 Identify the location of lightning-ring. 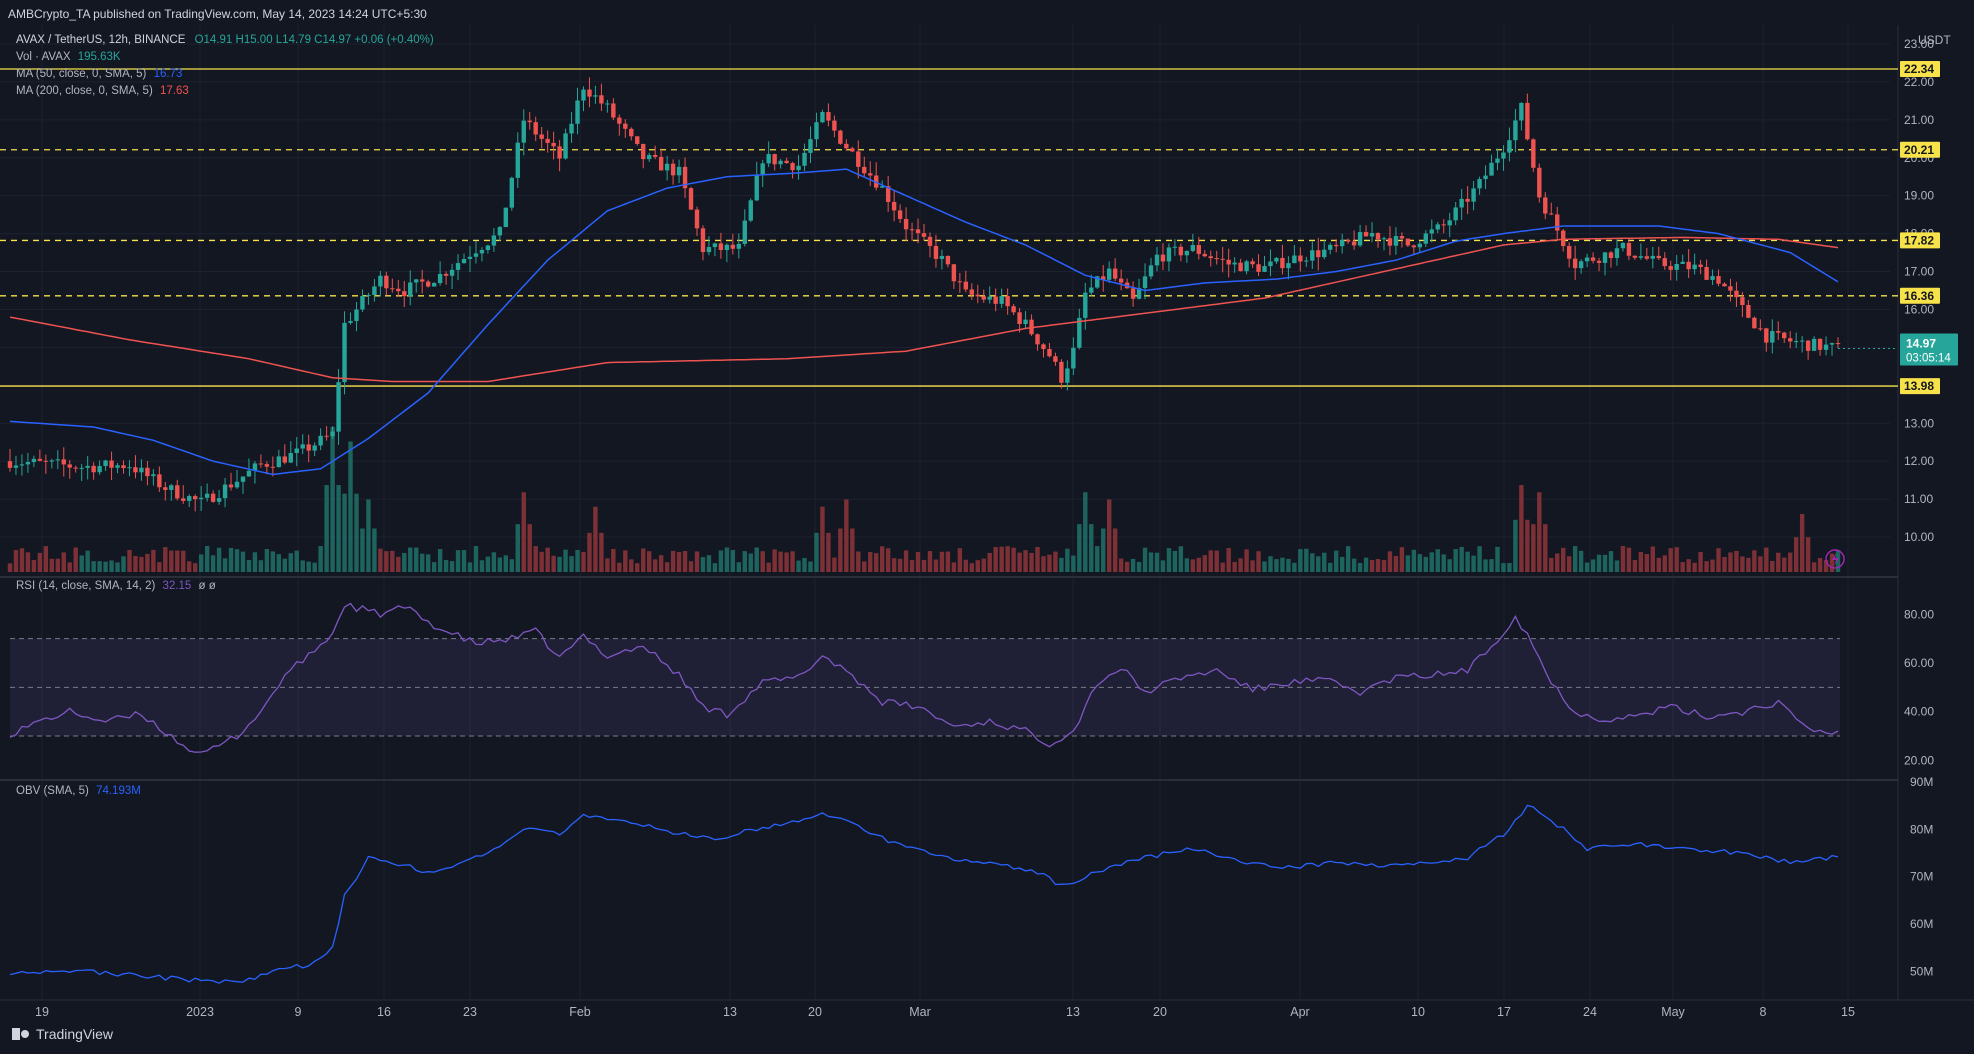
(1835, 559).